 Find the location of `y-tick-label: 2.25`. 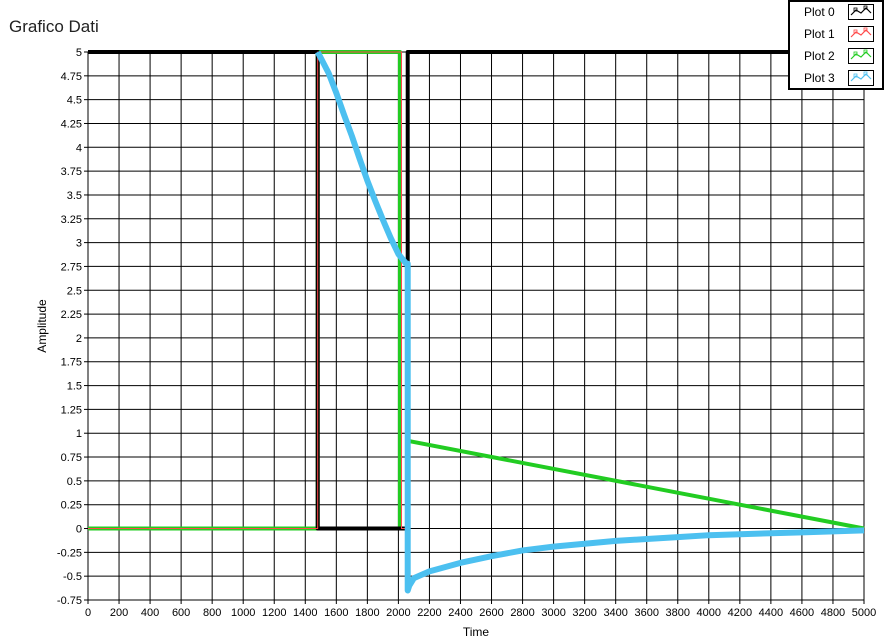

y-tick-label: 2.25 is located at coordinates (71, 315).